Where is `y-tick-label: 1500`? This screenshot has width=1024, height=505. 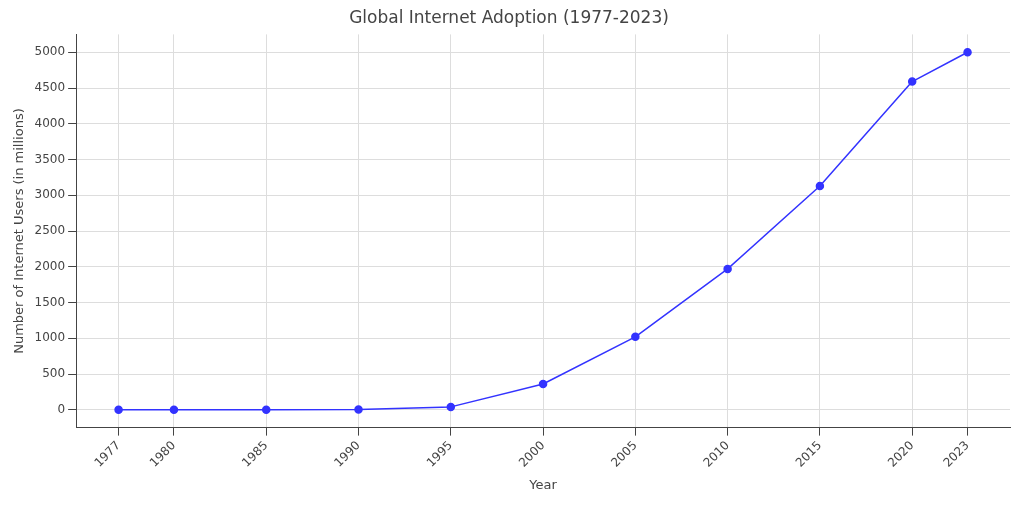 y-tick-label: 1500 is located at coordinates (50, 301).